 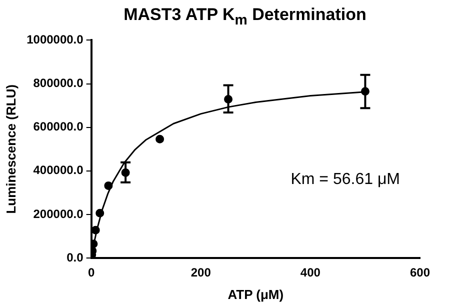 I want to click on y-tick-label: 0.0, so click(x=75, y=257).